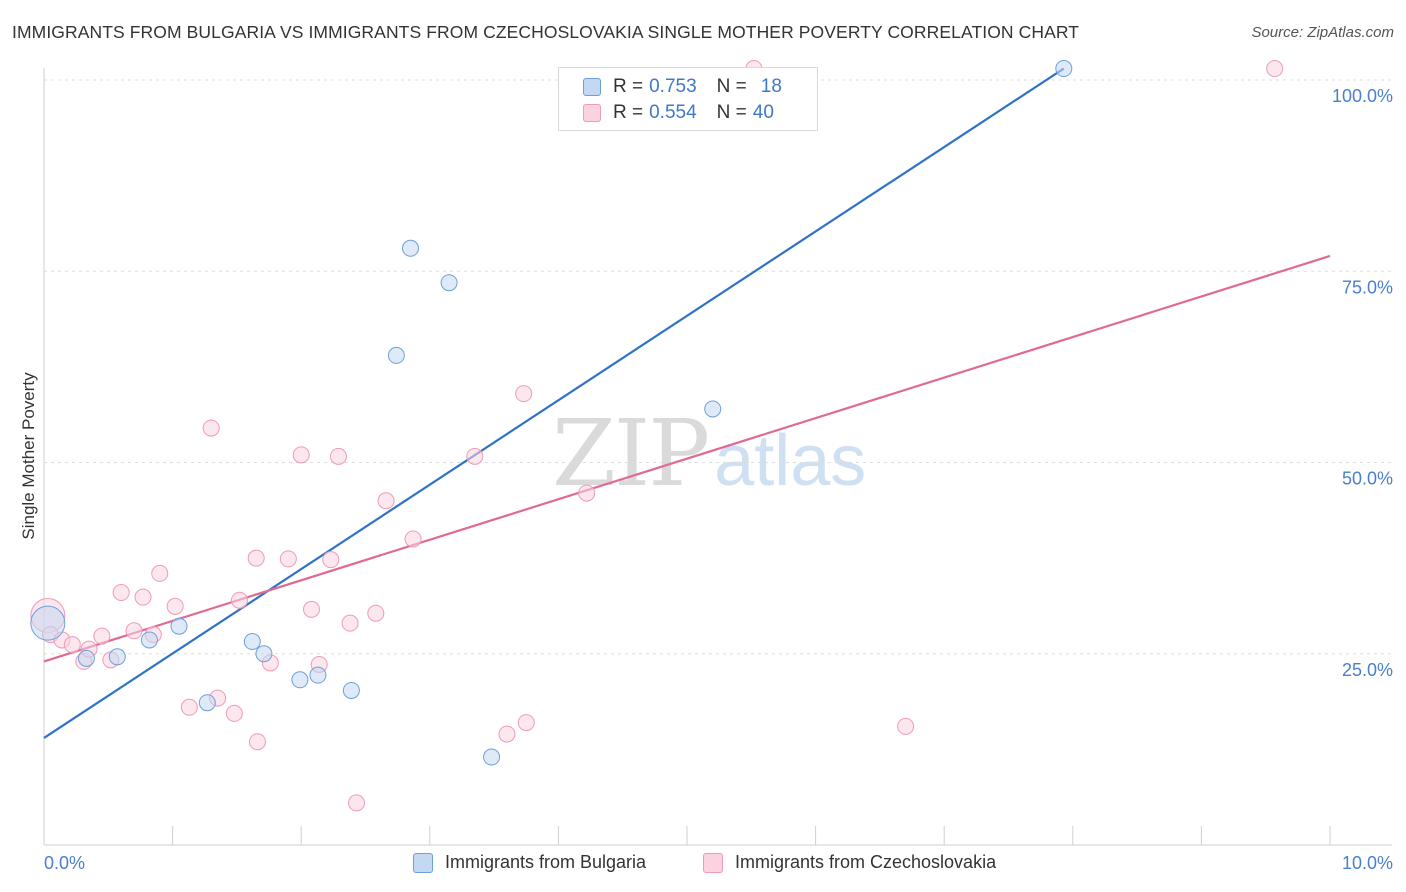 Image resolution: width=1406 pixels, height=892 pixels. What do you see at coordinates (1367, 287) in the screenshot?
I see `y-tick-label-75: 75.0%` at bounding box center [1367, 287].